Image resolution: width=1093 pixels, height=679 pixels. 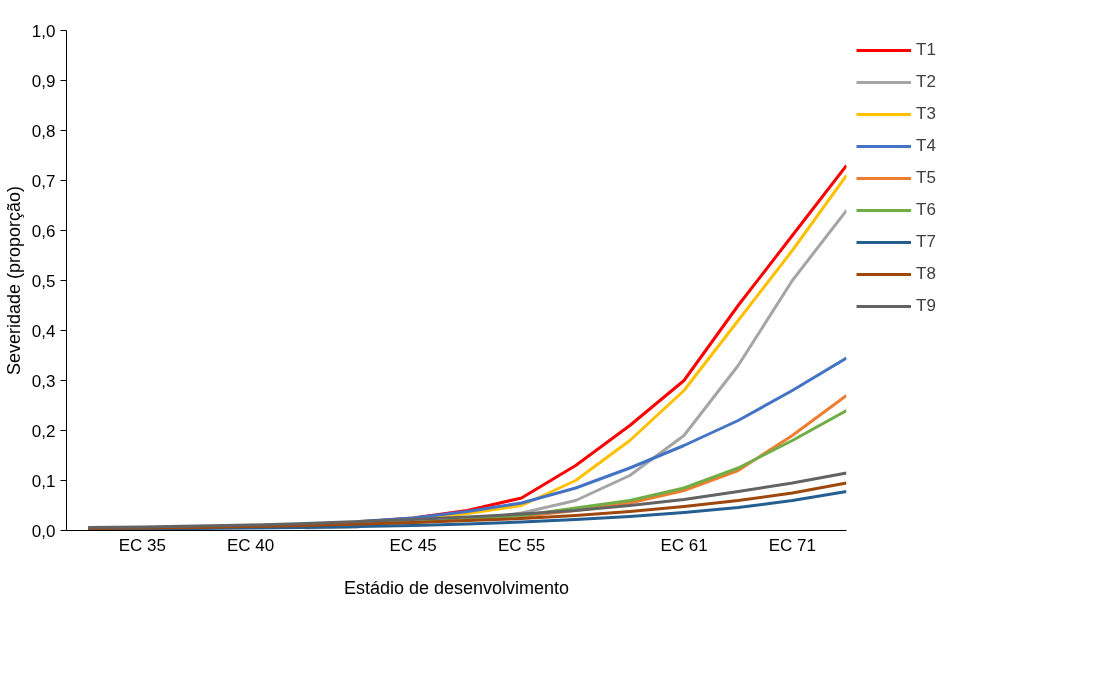 What do you see at coordinates (926, 210) in the screenshot?
I see `legend-label: T6` at bounding box center [926, 210].